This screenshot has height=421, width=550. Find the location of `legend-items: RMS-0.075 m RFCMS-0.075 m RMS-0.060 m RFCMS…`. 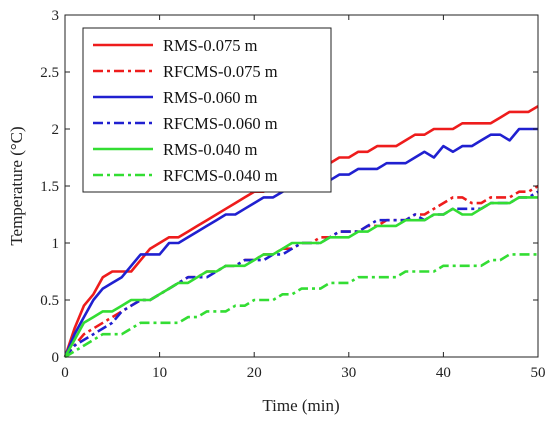

legend-items: RMS-0.075 m RFCMS-0.075 m RMS-0.060 m RFCMS… is located at coordinates (185, 110).